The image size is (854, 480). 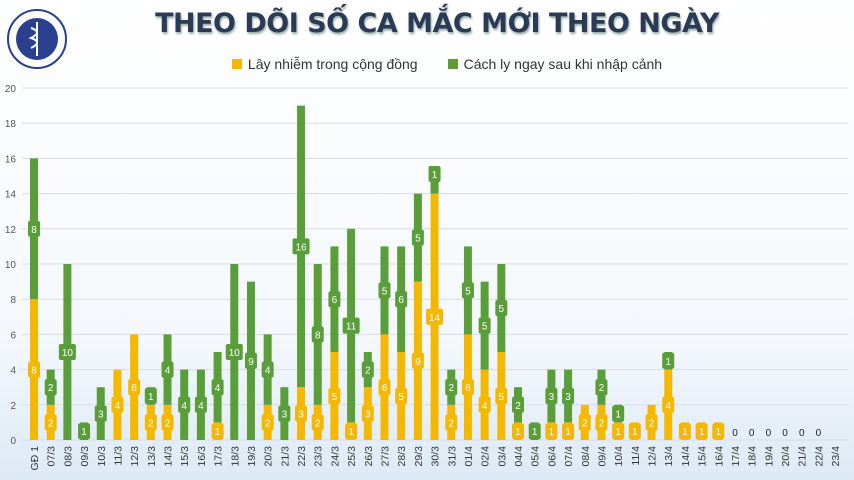 What do you see at coordinates (402, 456) in the screenshot?
I see `x-tick-label: 28/3` at bounding box center [402, 456].